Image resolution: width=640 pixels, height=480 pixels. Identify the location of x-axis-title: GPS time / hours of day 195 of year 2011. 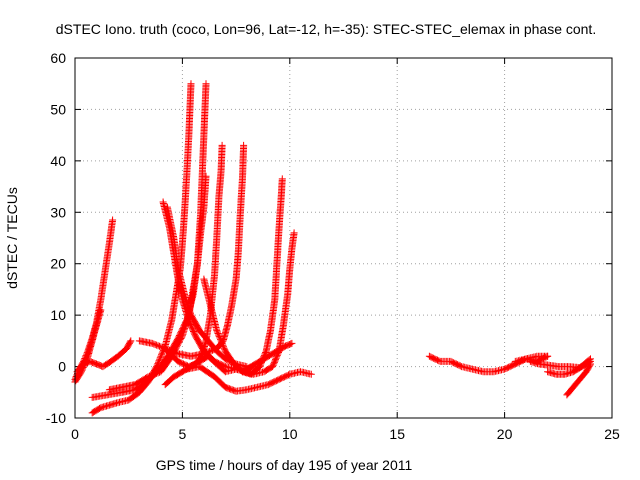
(284, 465).